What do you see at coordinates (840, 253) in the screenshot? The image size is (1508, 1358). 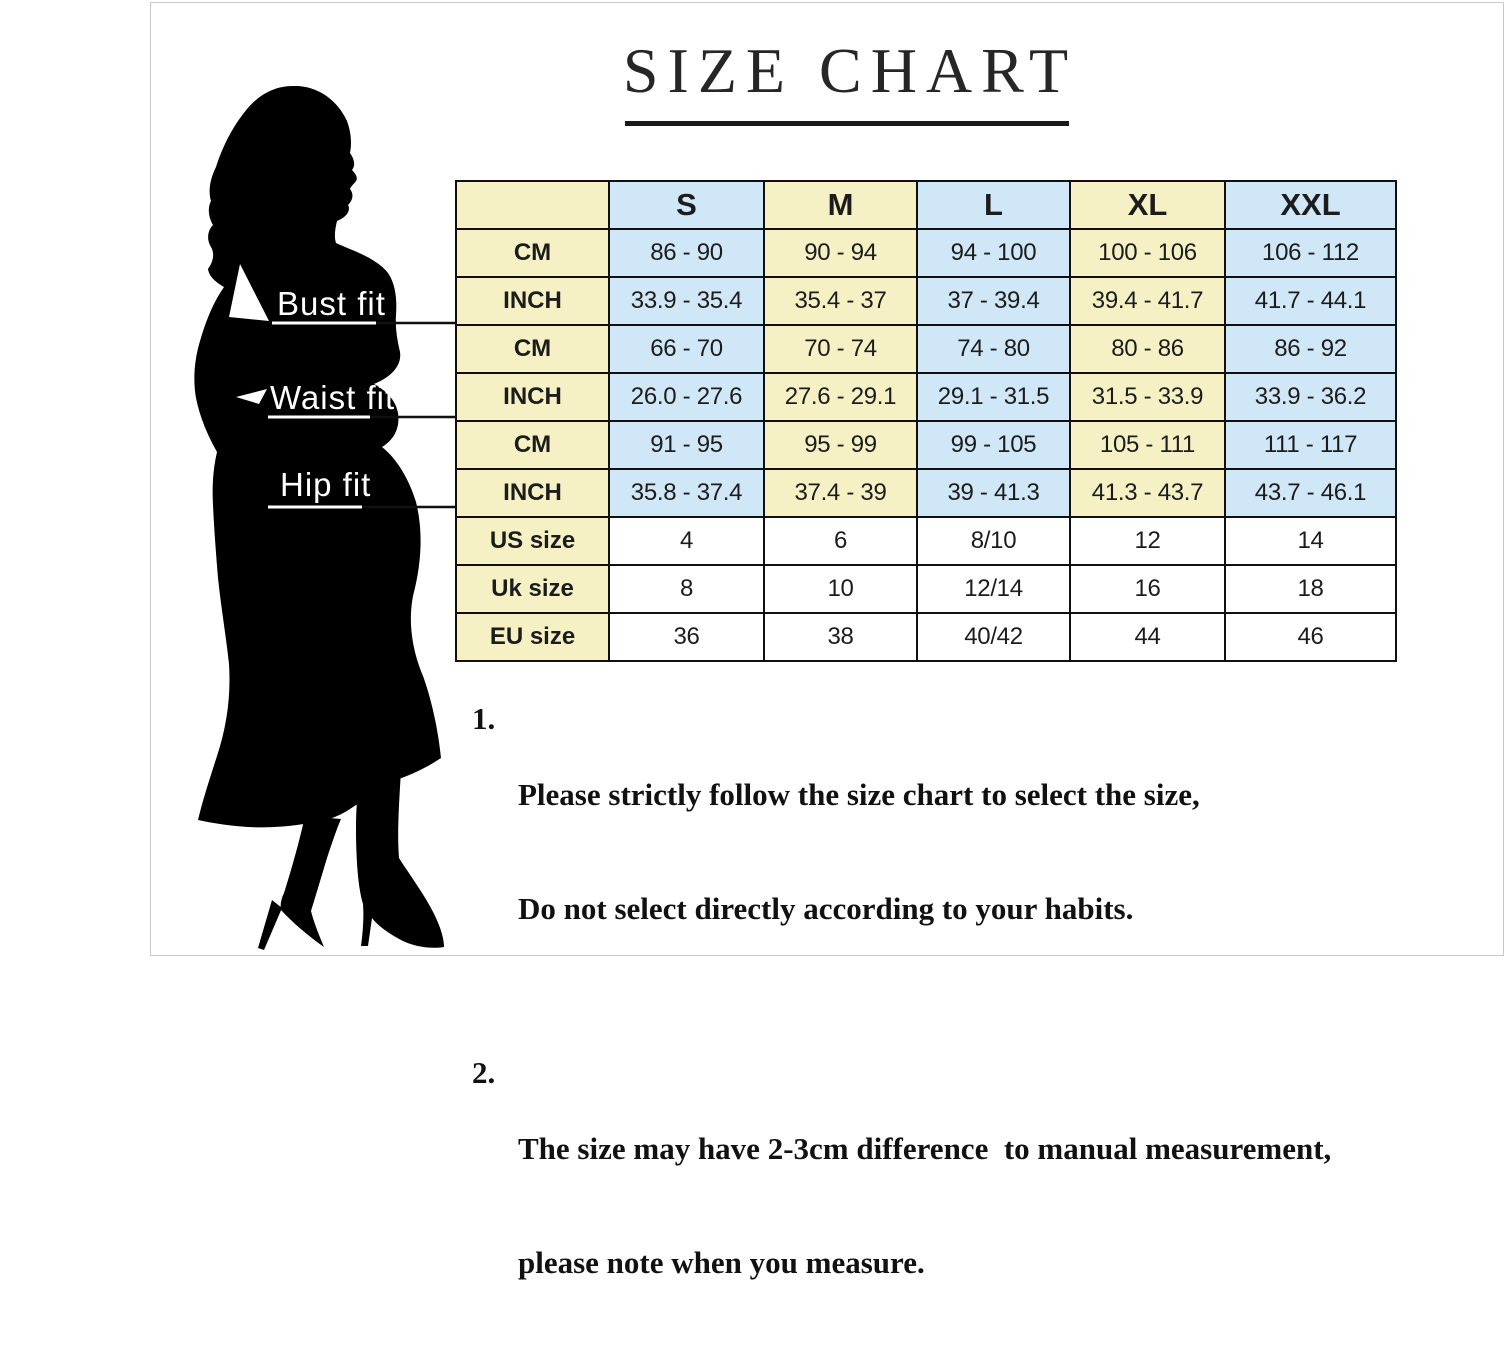 I see `cell: 90 - 94` at bounding box center [840, 253].